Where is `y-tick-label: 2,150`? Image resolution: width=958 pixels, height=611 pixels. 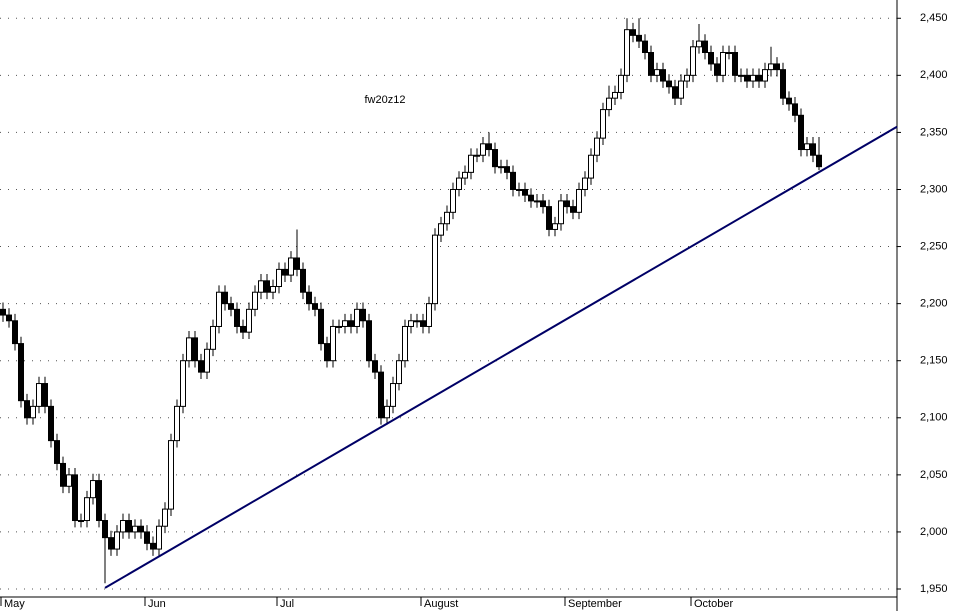
y-tick-label: 2,150 is located at coordinates (934, 361).